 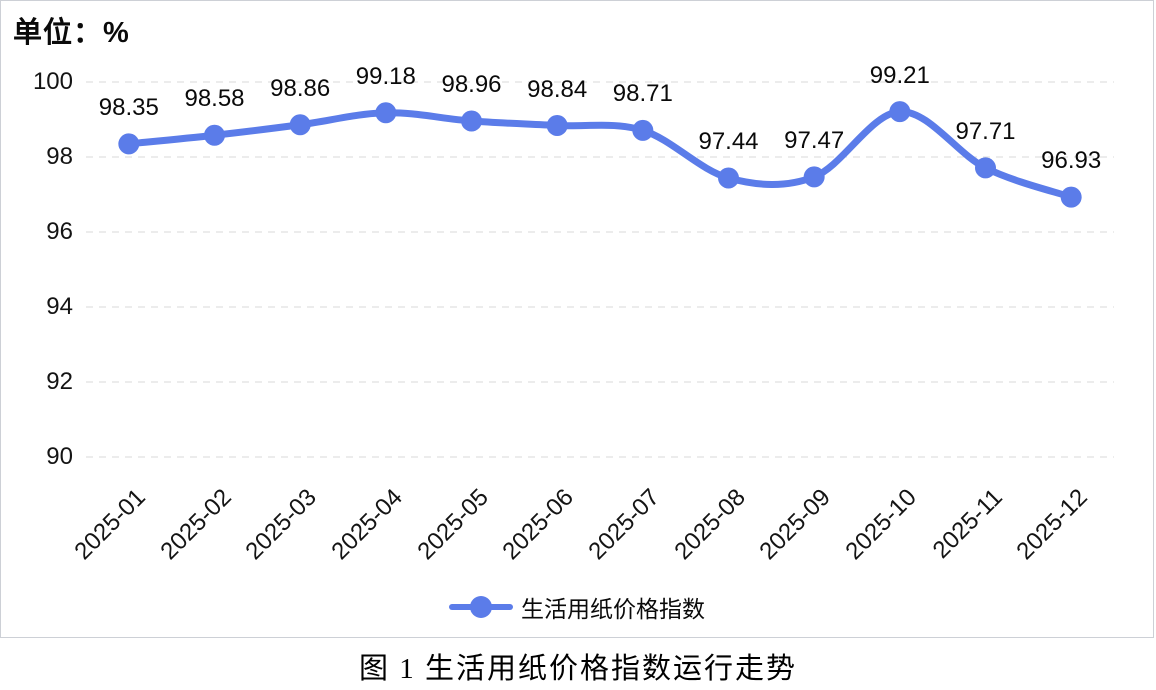 What do you see at coordinates (471, 84) in the screenshot?
I see `data-point-label: 98.96` at bounding box center [471, 84].